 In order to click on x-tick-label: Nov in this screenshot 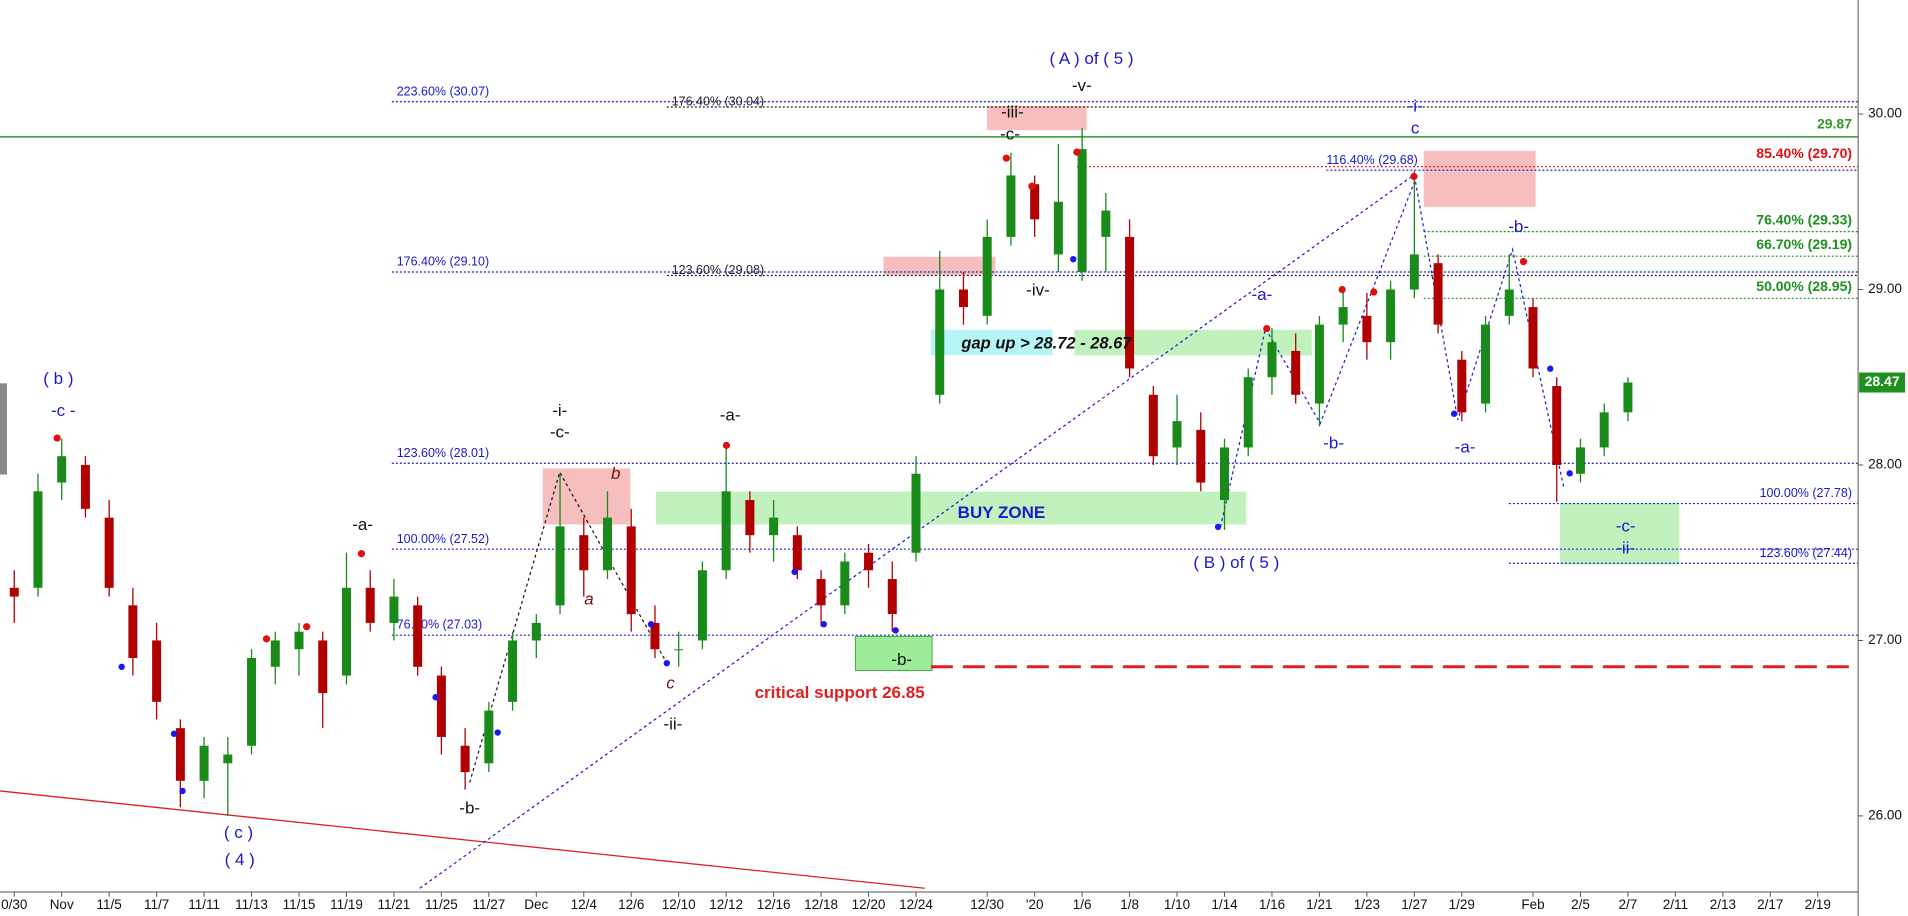, I will do `click(62, 904)`.